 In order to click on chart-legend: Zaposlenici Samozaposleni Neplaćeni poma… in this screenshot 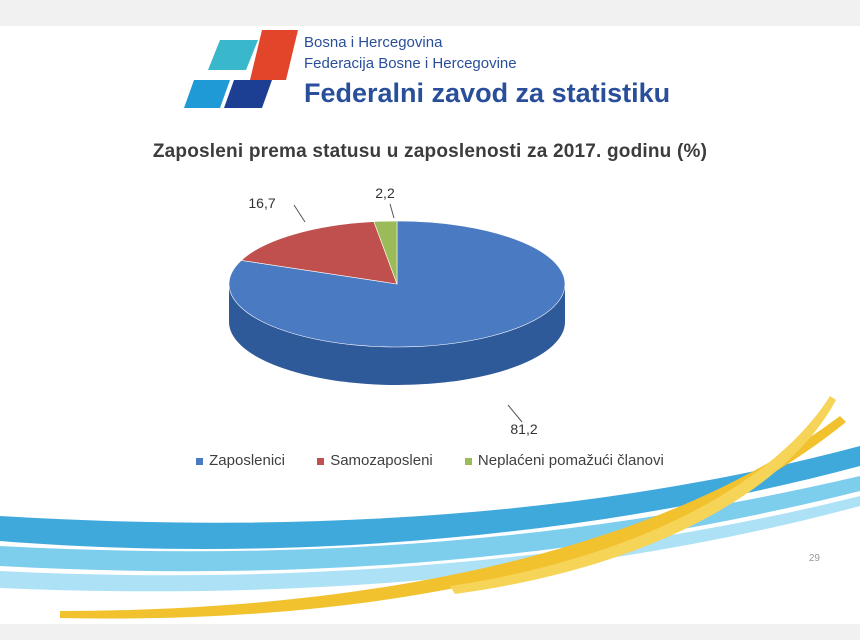, I will do `click(430, 460)`.